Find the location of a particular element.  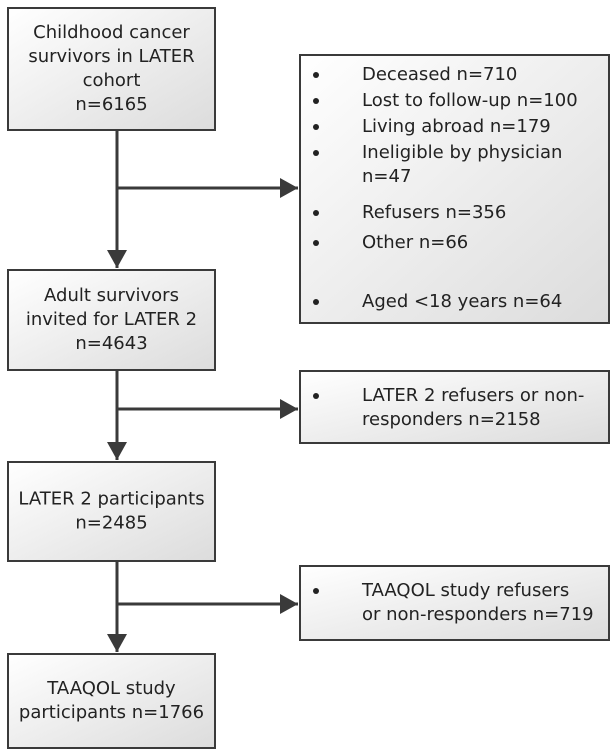

exclusion-text: n=47 is located at coordinates (386, 176).